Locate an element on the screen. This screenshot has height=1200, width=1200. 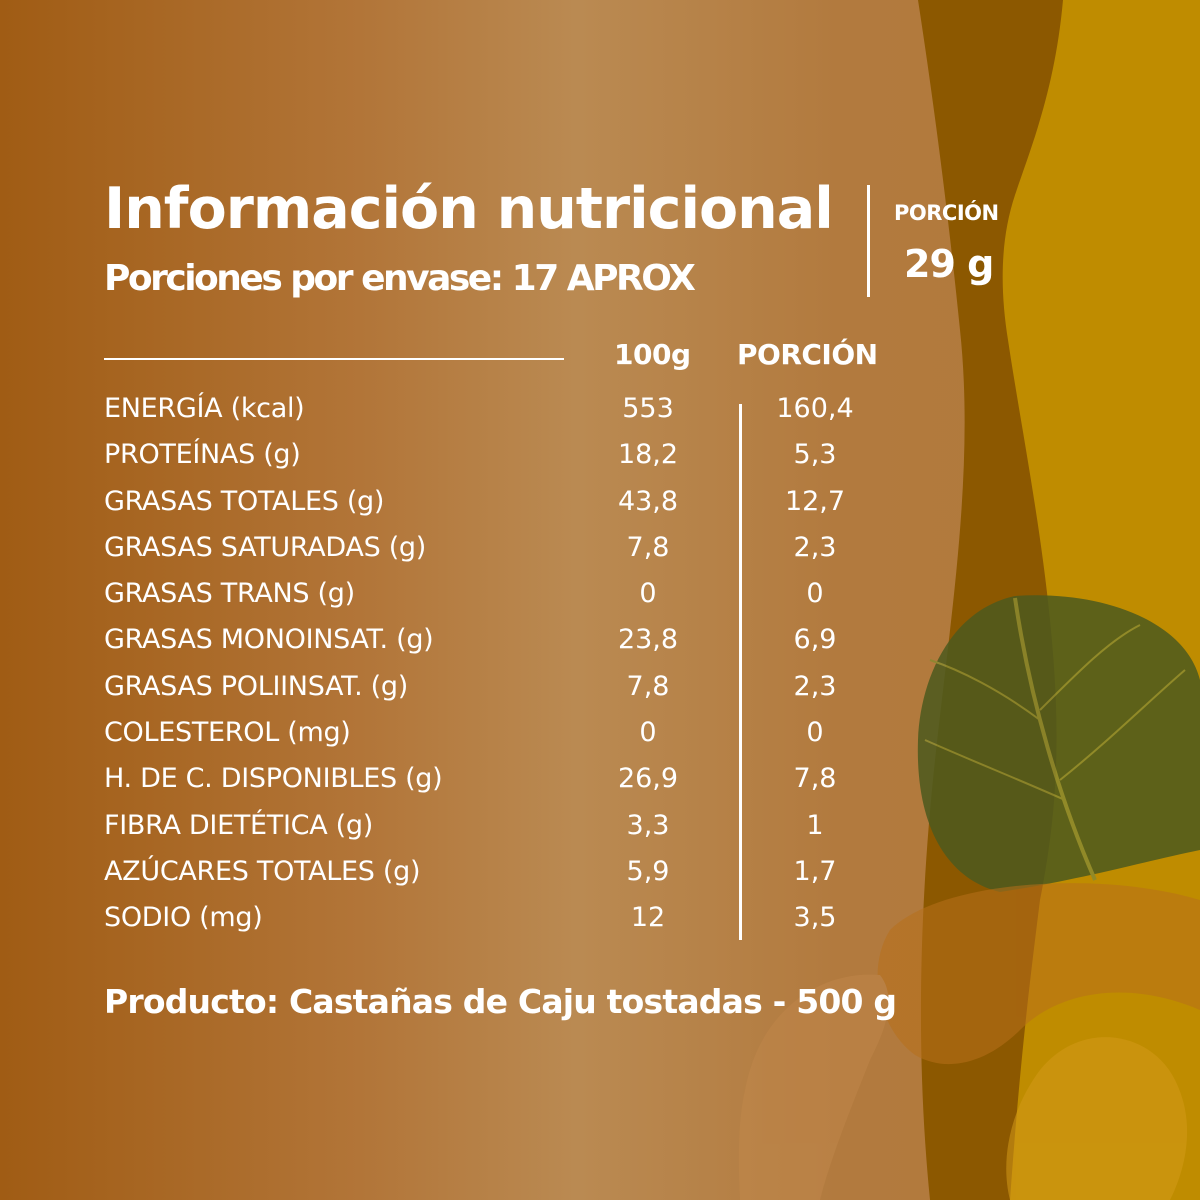
table-row: COLESTEROL (mg) 0 0 is located at coordinates (504, 740).